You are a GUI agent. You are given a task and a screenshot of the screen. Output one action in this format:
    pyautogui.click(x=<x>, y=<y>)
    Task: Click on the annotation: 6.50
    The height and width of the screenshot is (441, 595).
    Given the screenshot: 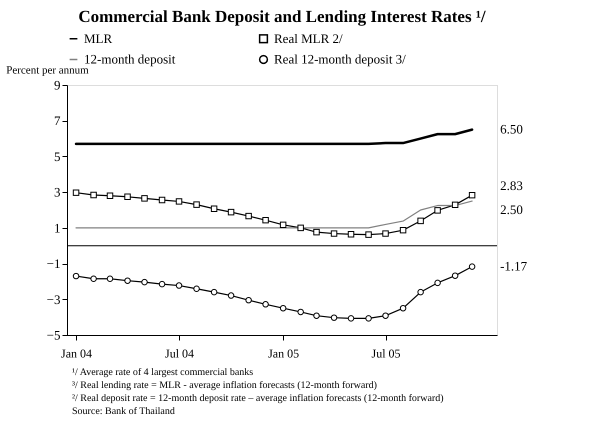 What is the action you would take?
    pyautogui.click(x=511, y=129)
    